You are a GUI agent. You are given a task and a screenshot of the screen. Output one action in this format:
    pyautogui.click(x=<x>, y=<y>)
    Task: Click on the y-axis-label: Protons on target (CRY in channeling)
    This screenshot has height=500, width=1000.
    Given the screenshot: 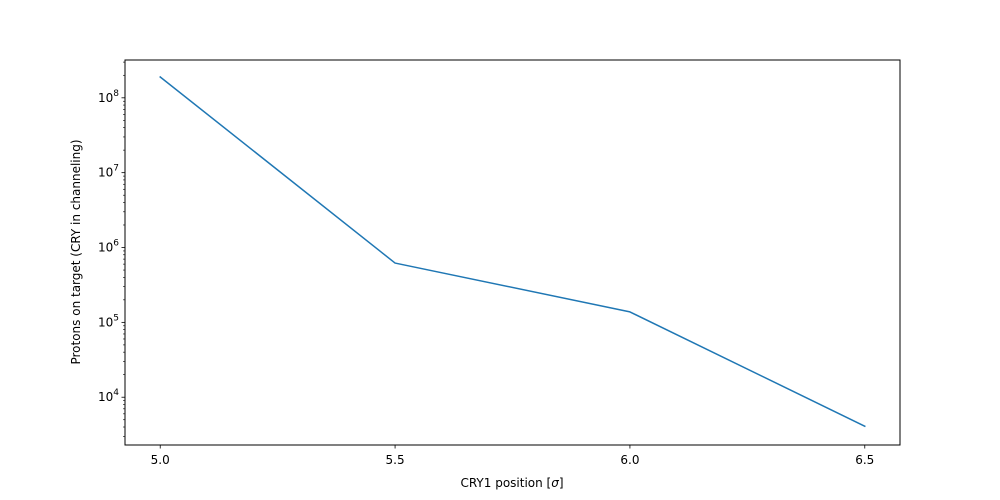 What is the action you would take?
    pyautogui.click(x=76, y=251)
    